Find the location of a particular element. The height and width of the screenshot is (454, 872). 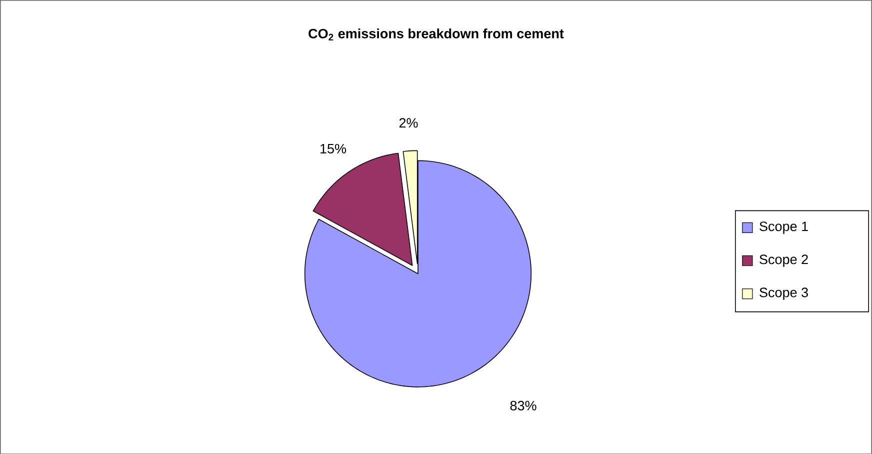

data-label: 15% is located at coordinates (333, 149).